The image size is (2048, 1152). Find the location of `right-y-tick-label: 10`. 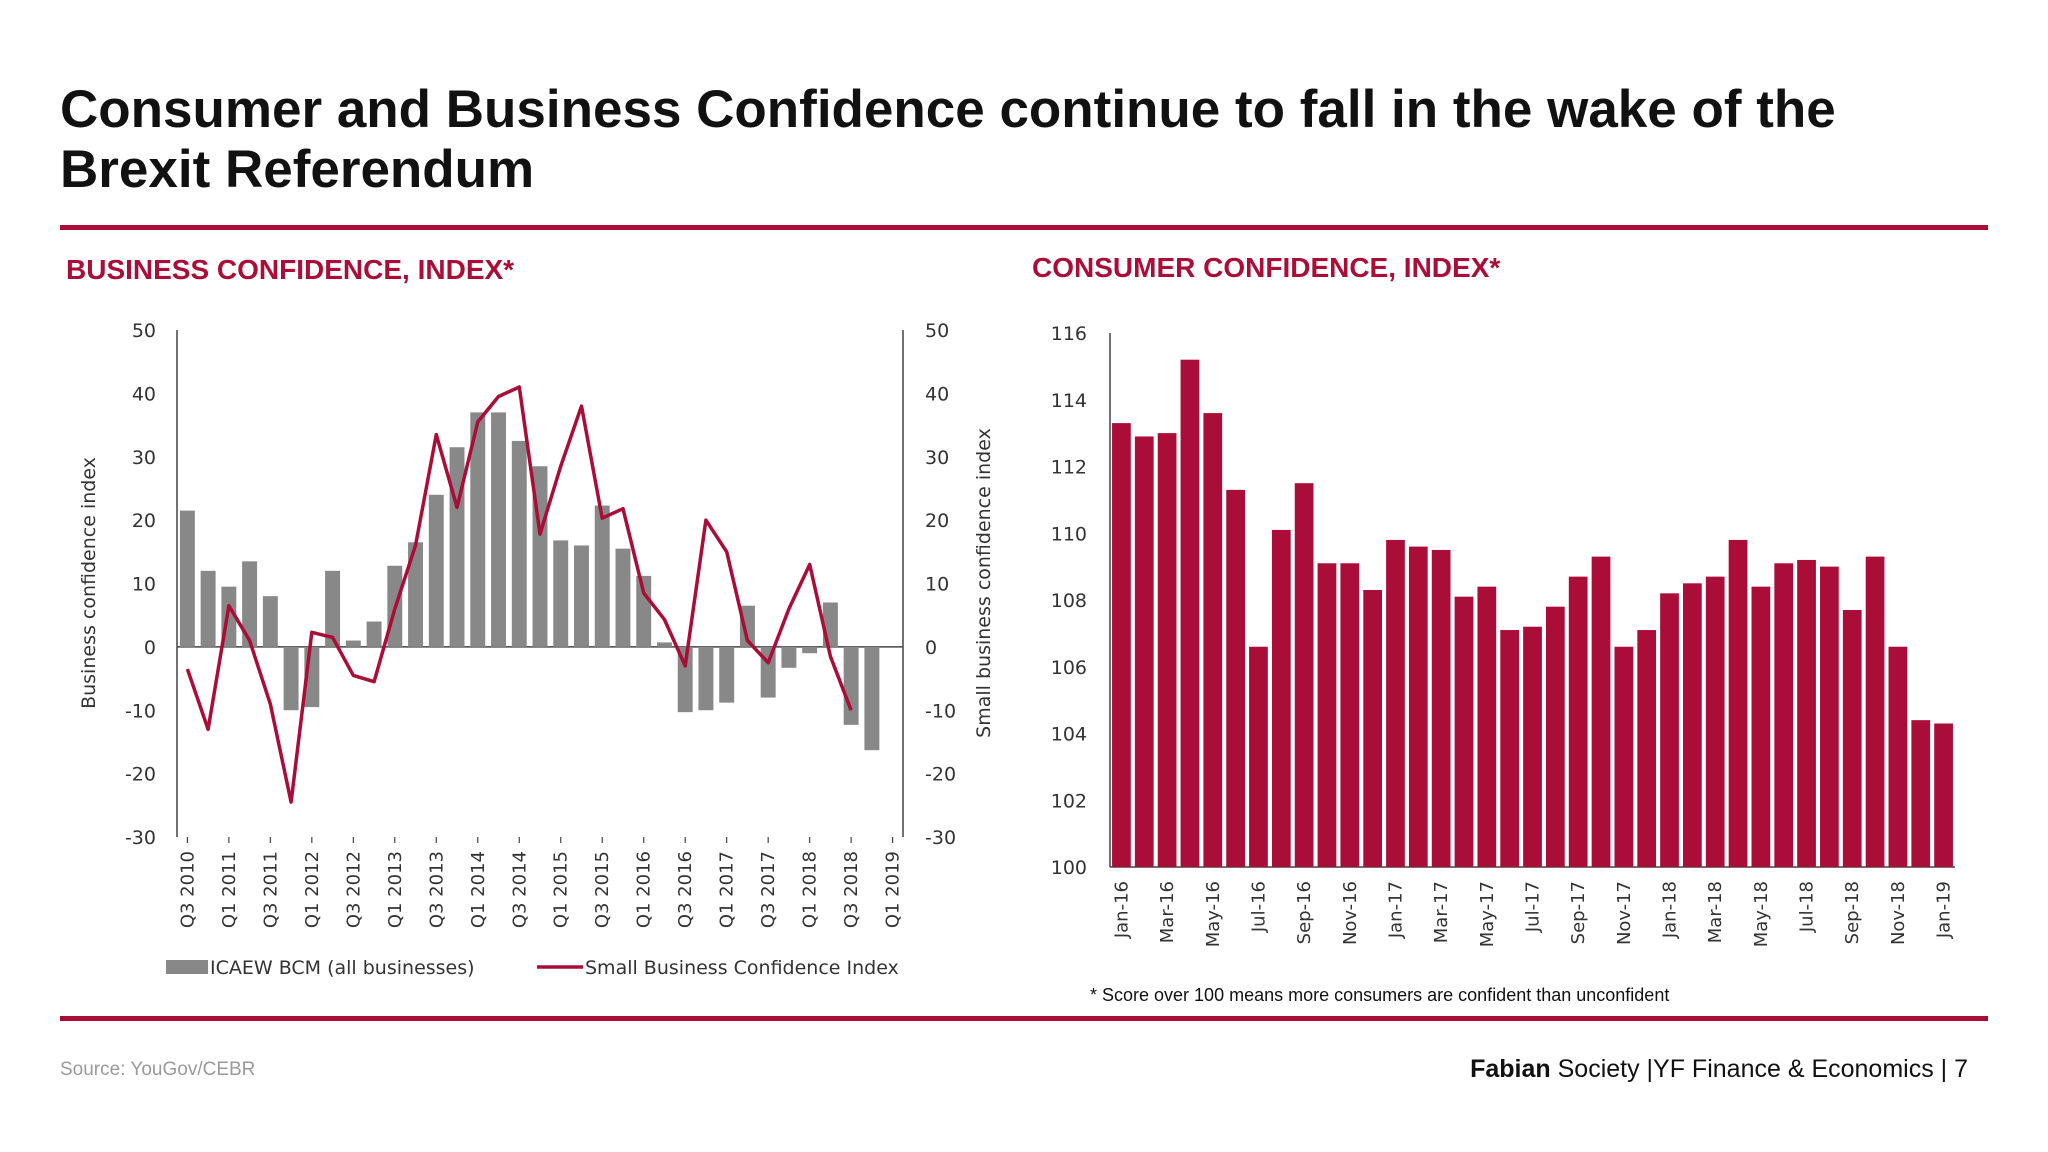

right-y-tick-label: 10 is located at coordinates (937, 585).